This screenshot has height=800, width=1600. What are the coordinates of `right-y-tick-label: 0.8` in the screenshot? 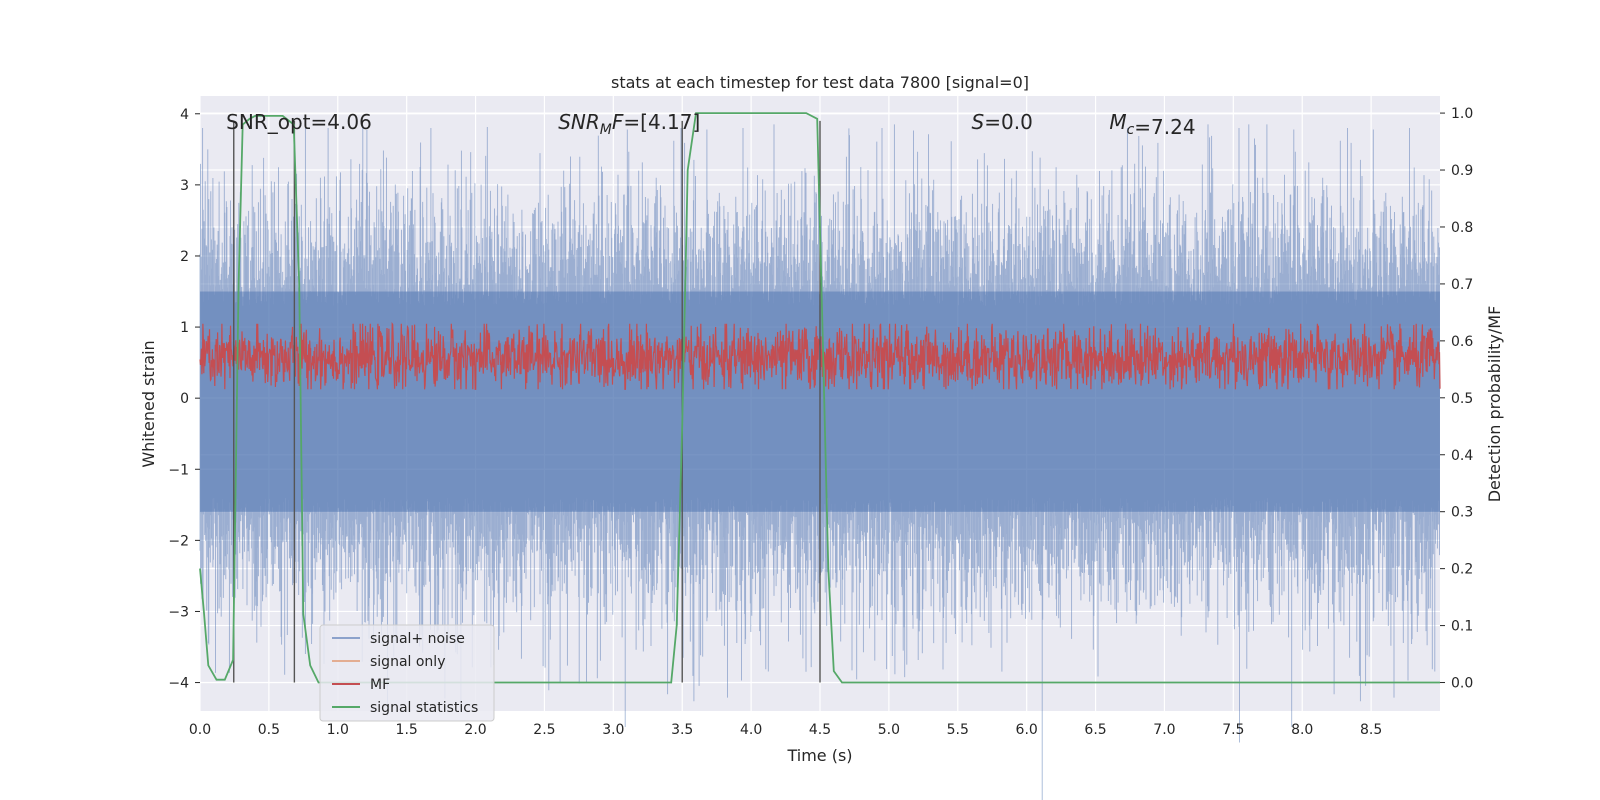 It's located at (1462, 228).